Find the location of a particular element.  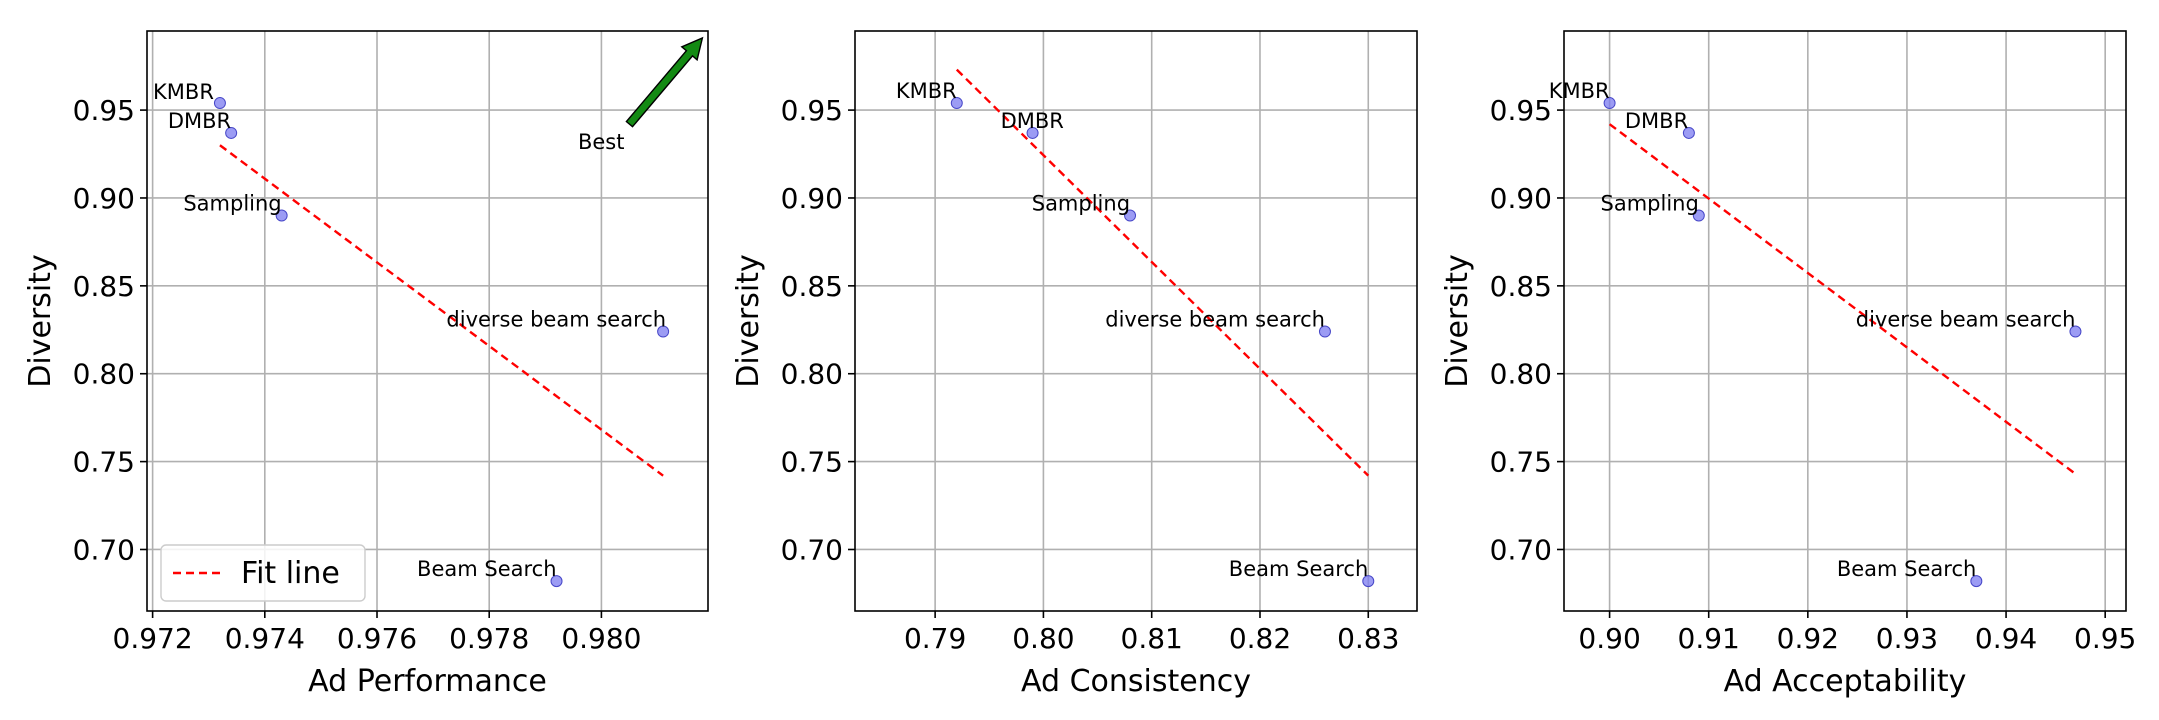

x-tick-label: 0.976 is located at coordinates (377, 638).